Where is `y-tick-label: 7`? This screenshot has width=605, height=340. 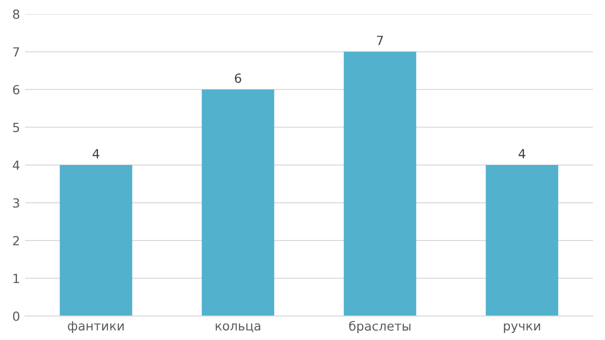
y-tick-label: 7 is located at coordinates (16, 51).